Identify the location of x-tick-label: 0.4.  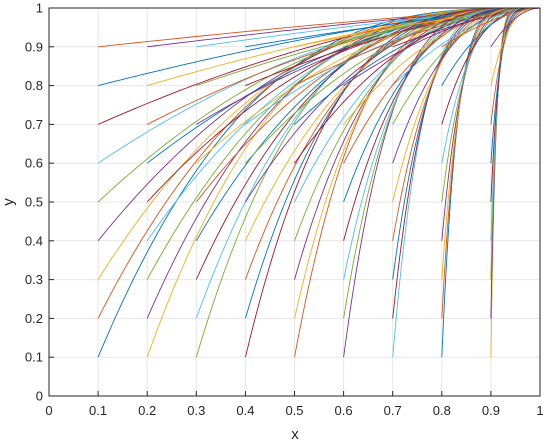
(245, 410).